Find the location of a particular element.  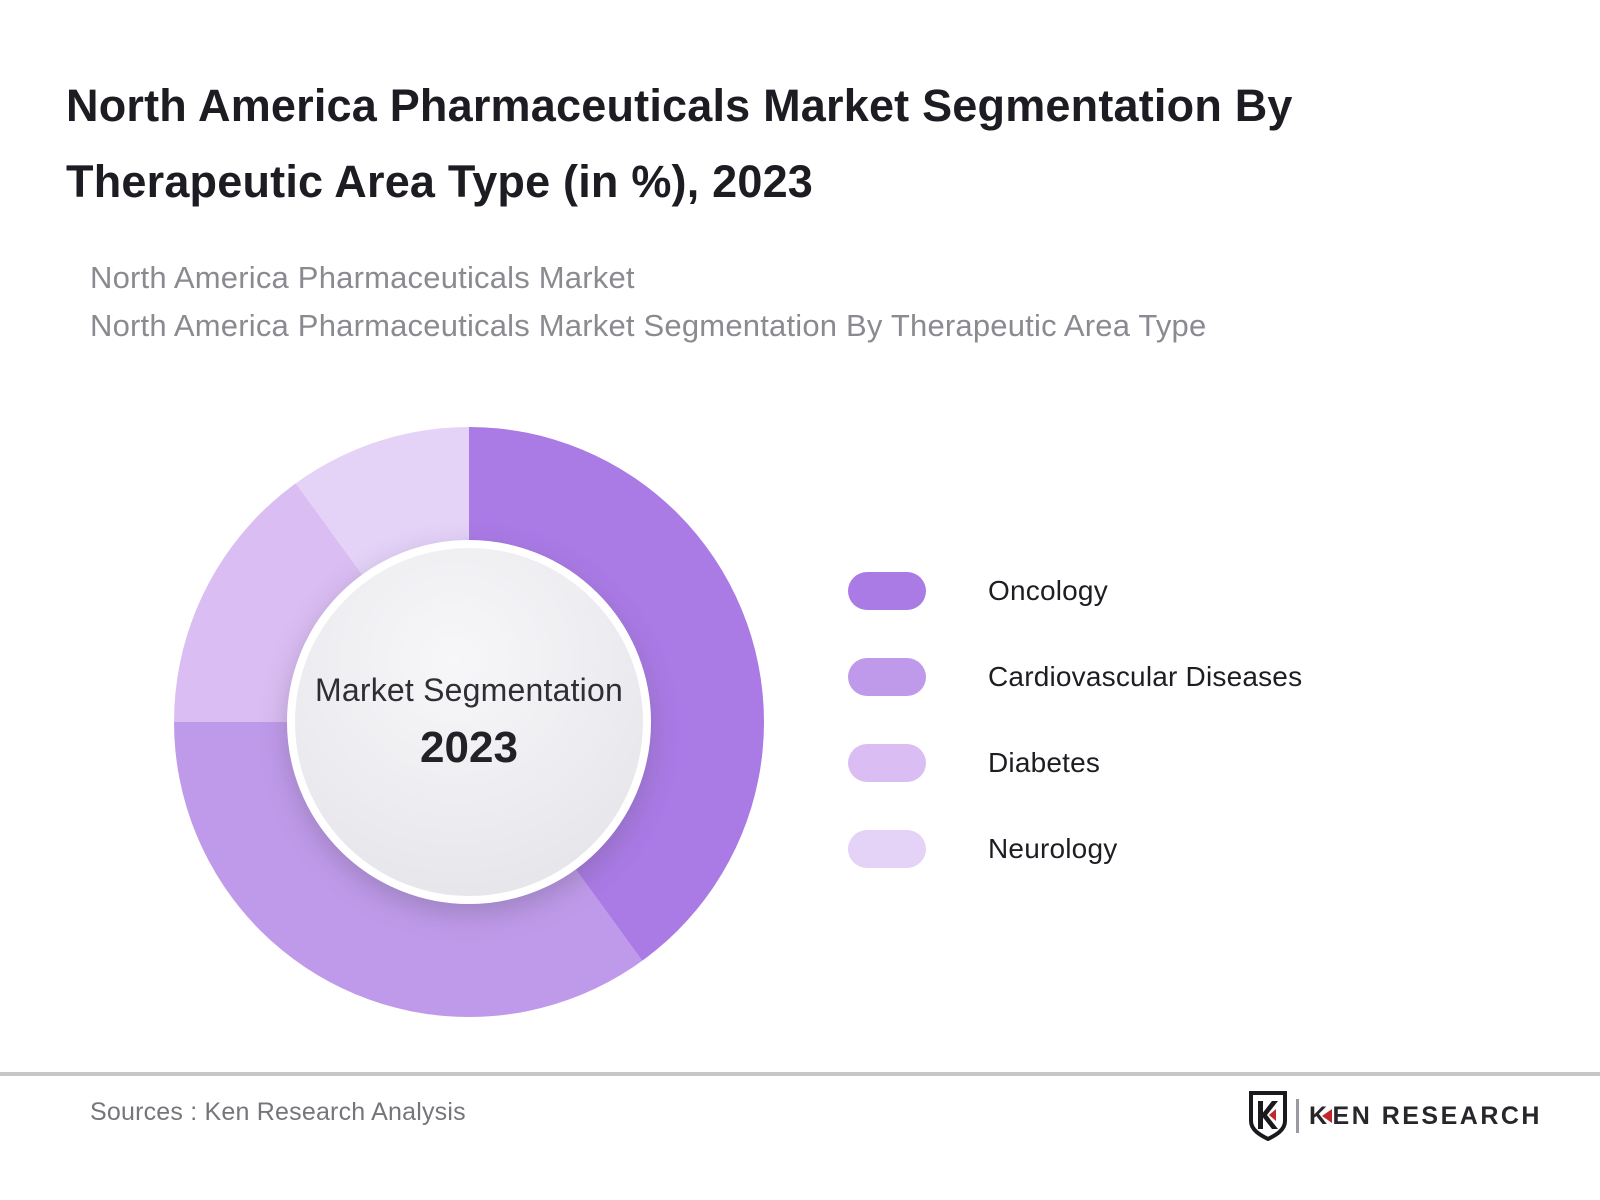

donut-center-label: Market Segmentation is located at coordinates (469, 689).